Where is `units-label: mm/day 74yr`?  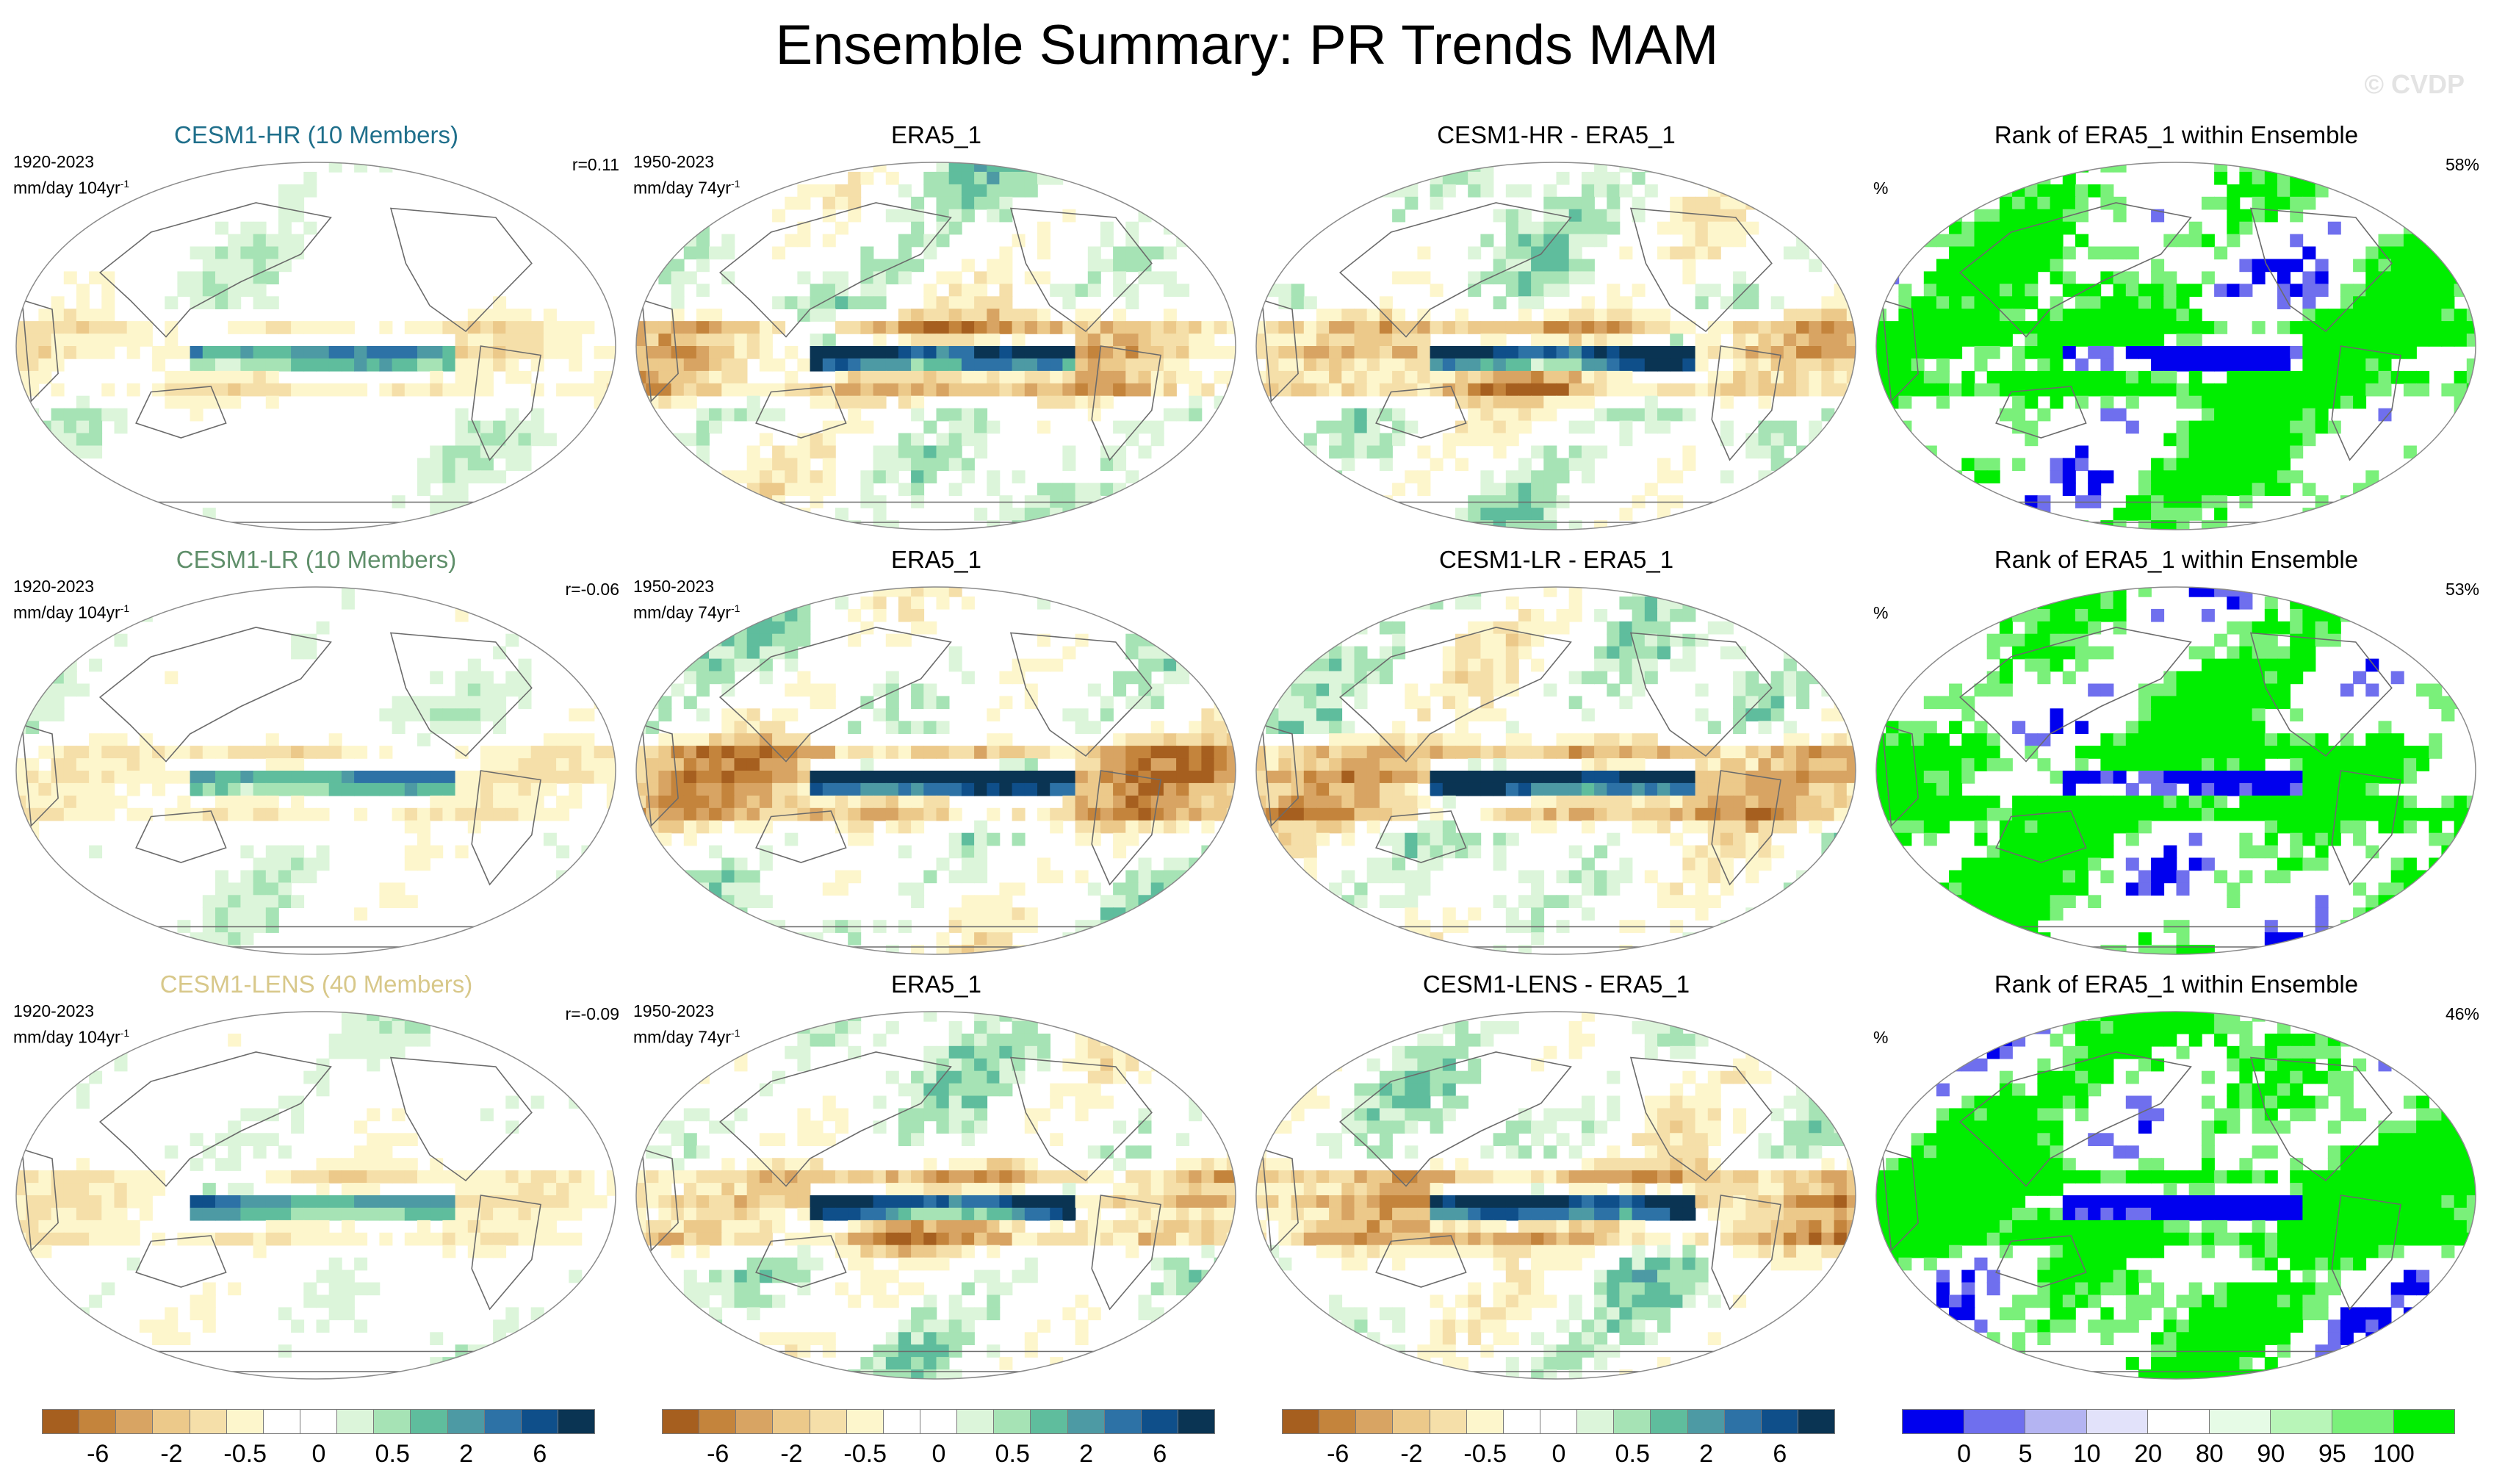 units-label: mm/day 74yr is located at coordinates (682, 188).